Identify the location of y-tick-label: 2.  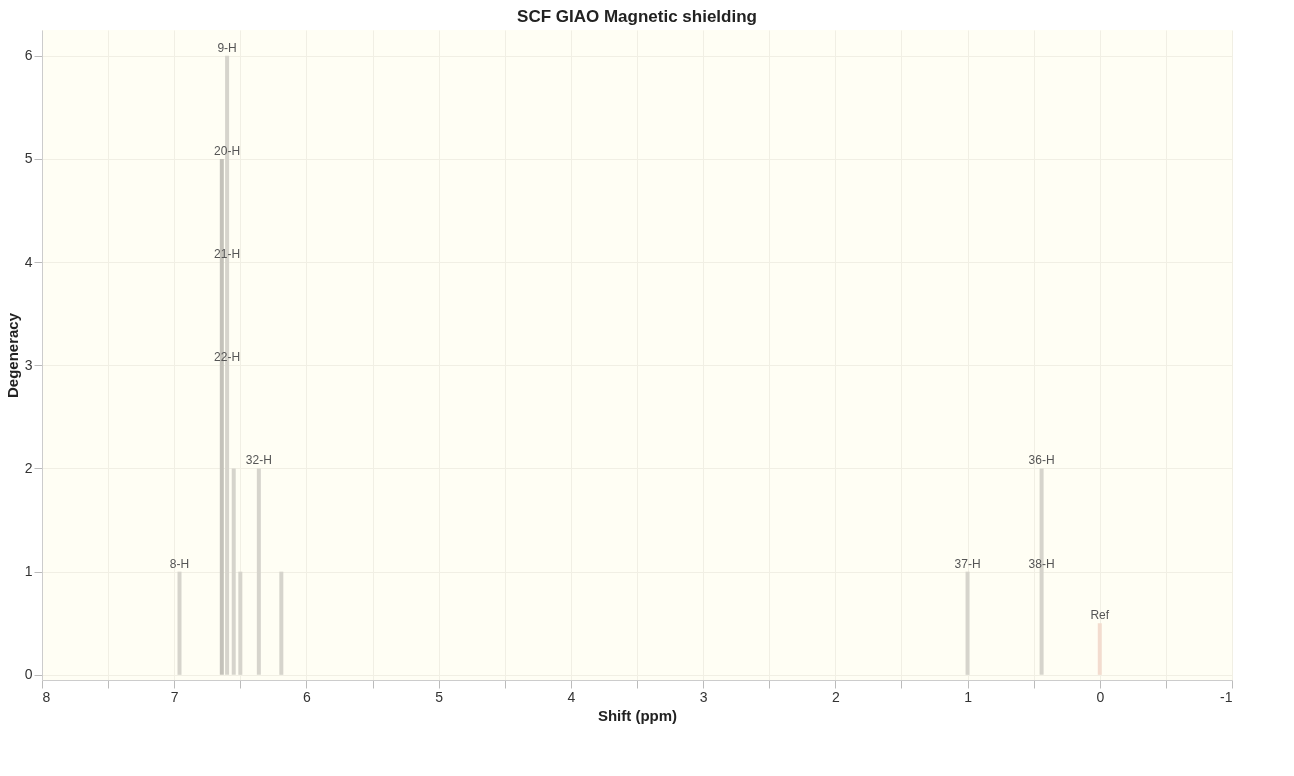
(28, 467).